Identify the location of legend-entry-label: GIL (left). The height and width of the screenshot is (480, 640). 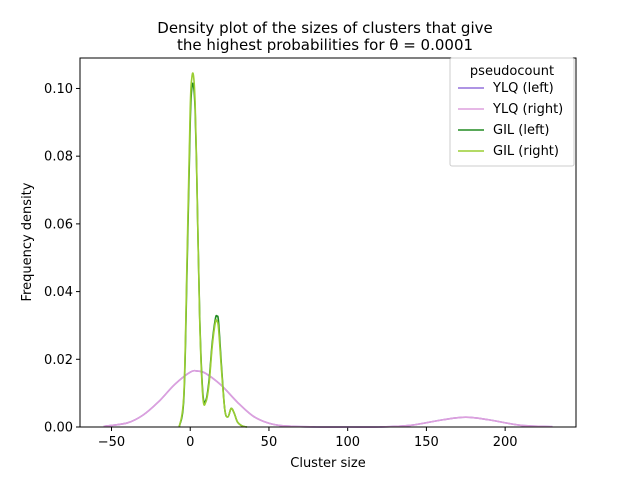
(521, 130).